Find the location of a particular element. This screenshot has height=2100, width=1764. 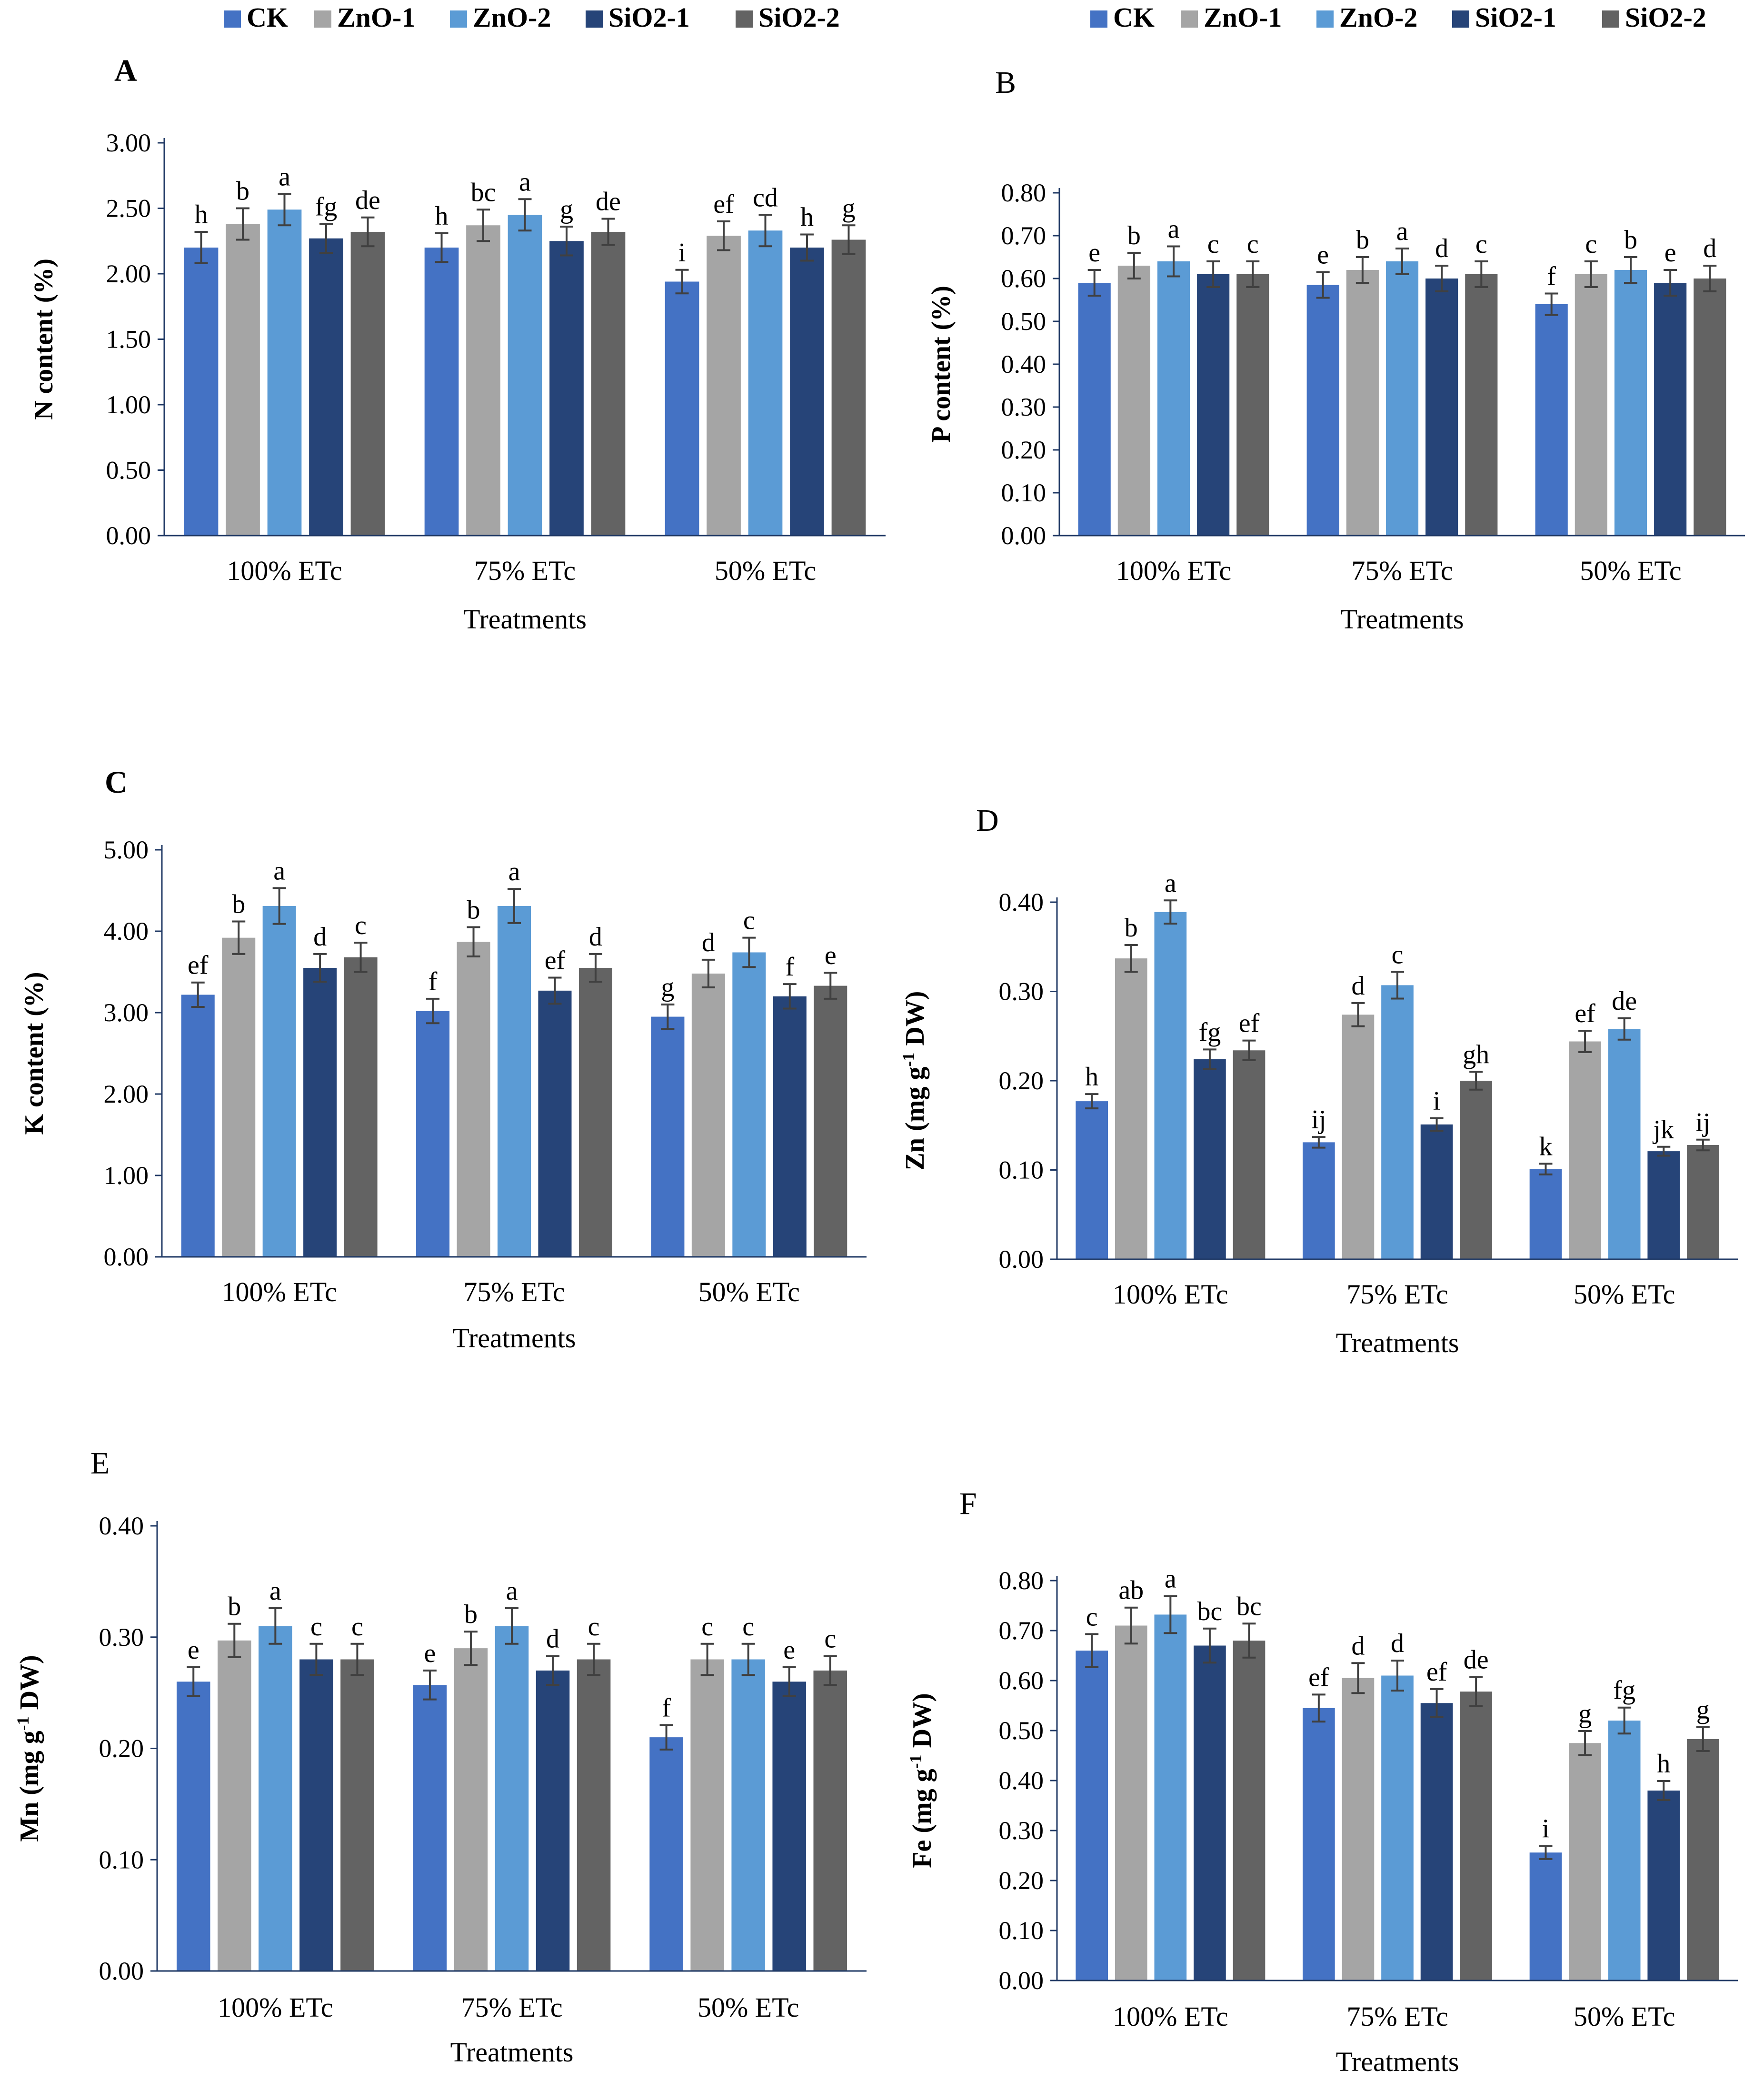

panel-b-ytick-label: 0.70 is located at coordinates (1023, 235).